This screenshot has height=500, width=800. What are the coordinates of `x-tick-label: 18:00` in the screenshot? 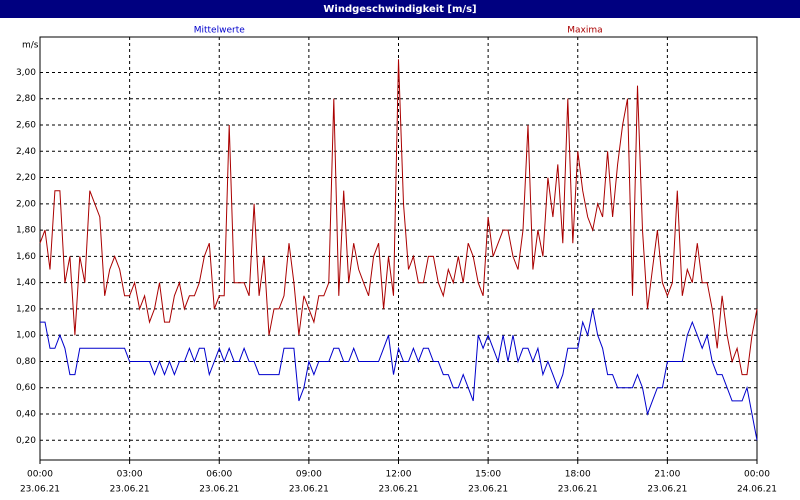 It's located at (578, 475).